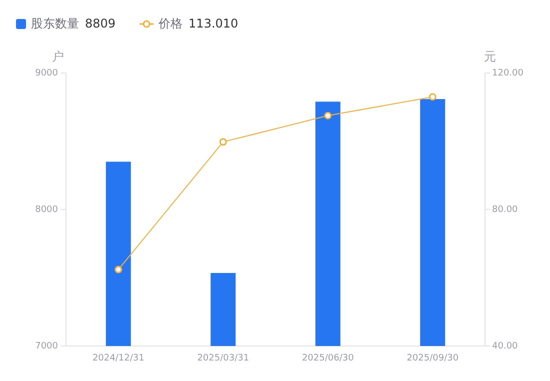  I want to click on legend-label: 价格, so click(170, 23).